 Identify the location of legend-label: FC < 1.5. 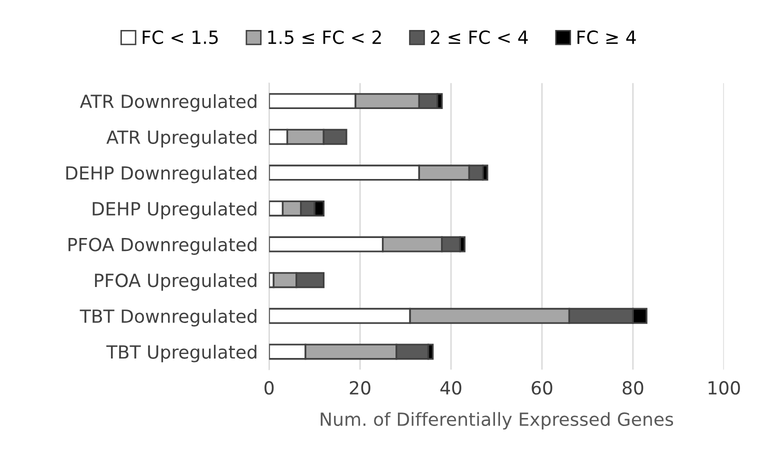
(180, 37).